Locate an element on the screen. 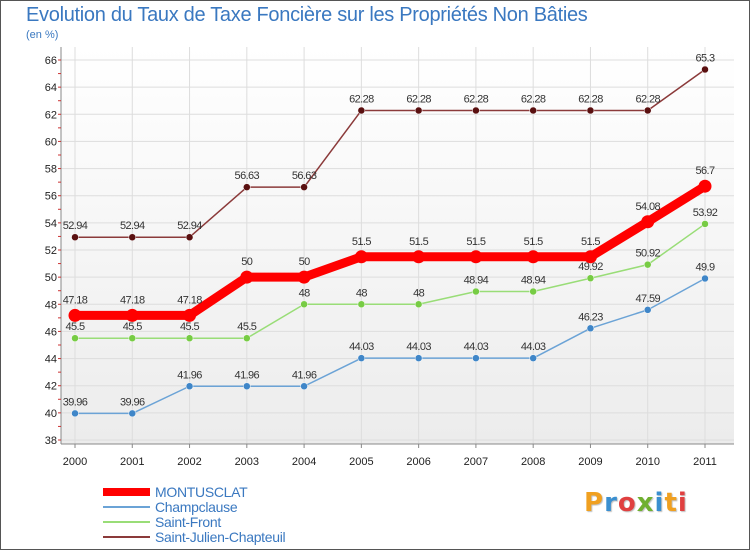 Image resolution: width=750 pixels, height=550 pixels. data-label-champclause: 47.59 is located at coordinates (647, 299).